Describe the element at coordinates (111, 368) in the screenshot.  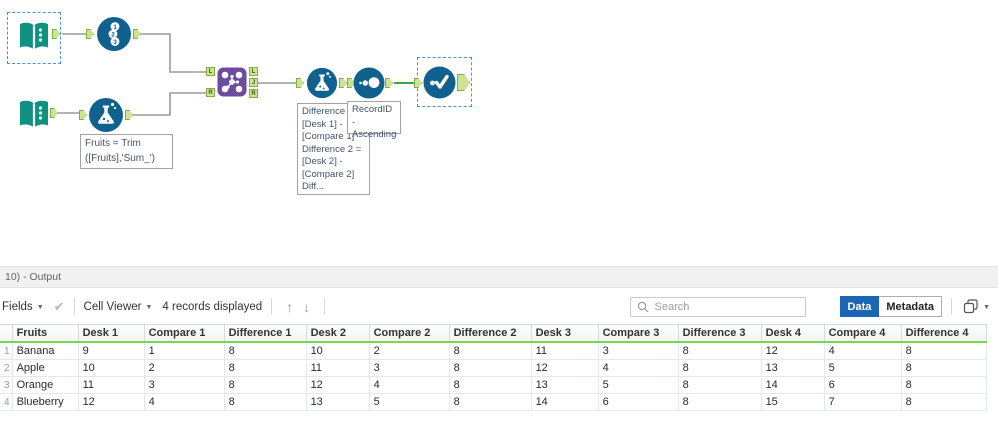
I see `table-cell: 10` at that location.